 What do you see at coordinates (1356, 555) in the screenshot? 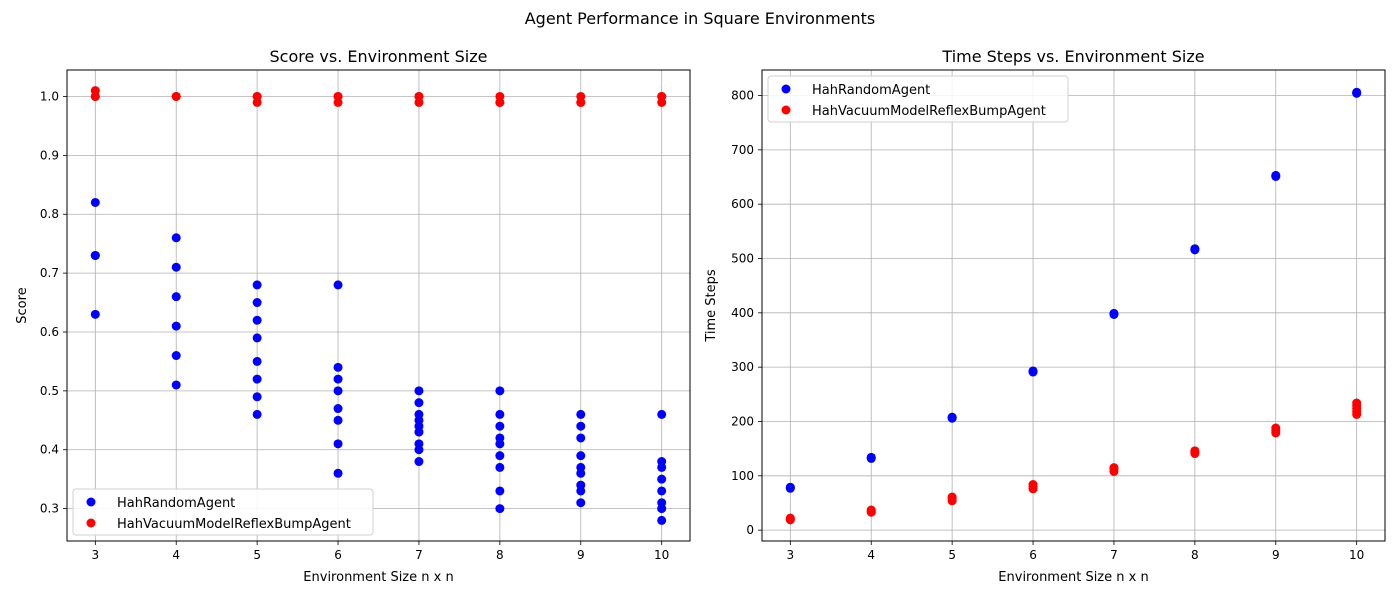
I see `time-x-tick-label: 10` at bounding box center [1356, 555].